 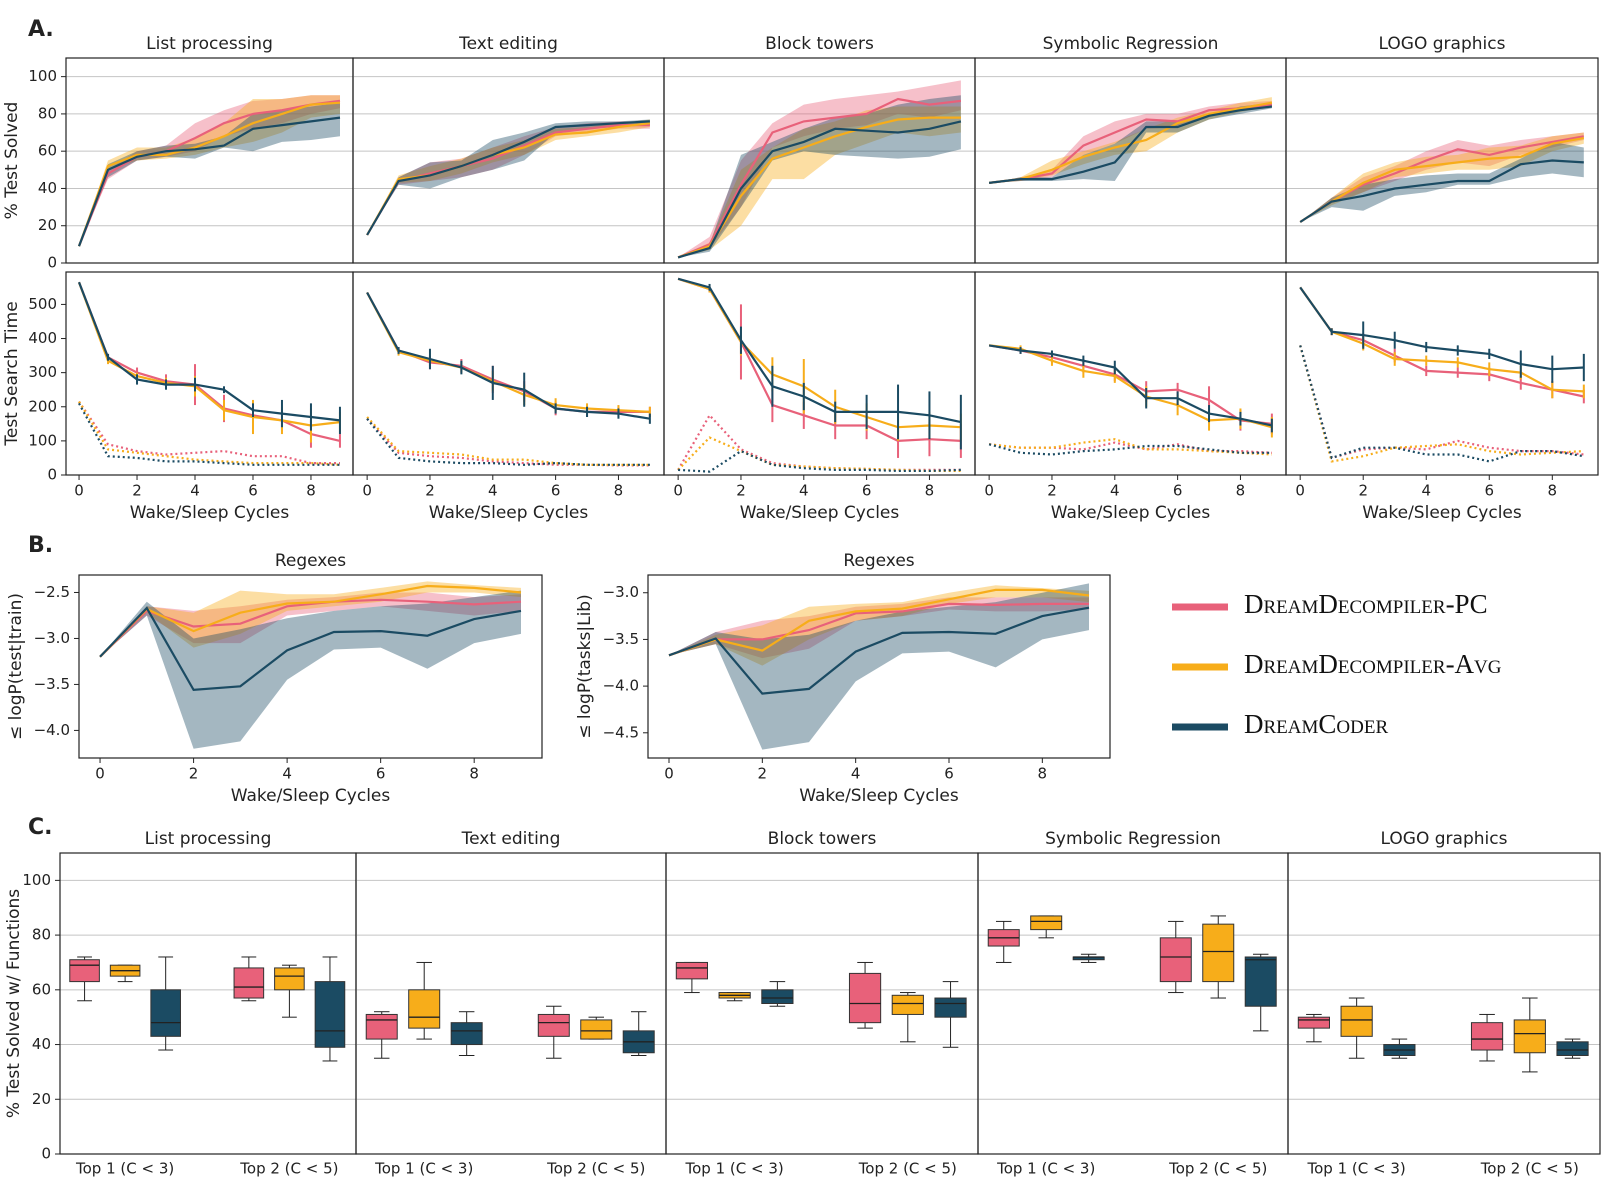 What do you see at coordinates (52, 592) in the screenshot?
I see `y-tick-label: −2.5` at bounding box center [52, 592].